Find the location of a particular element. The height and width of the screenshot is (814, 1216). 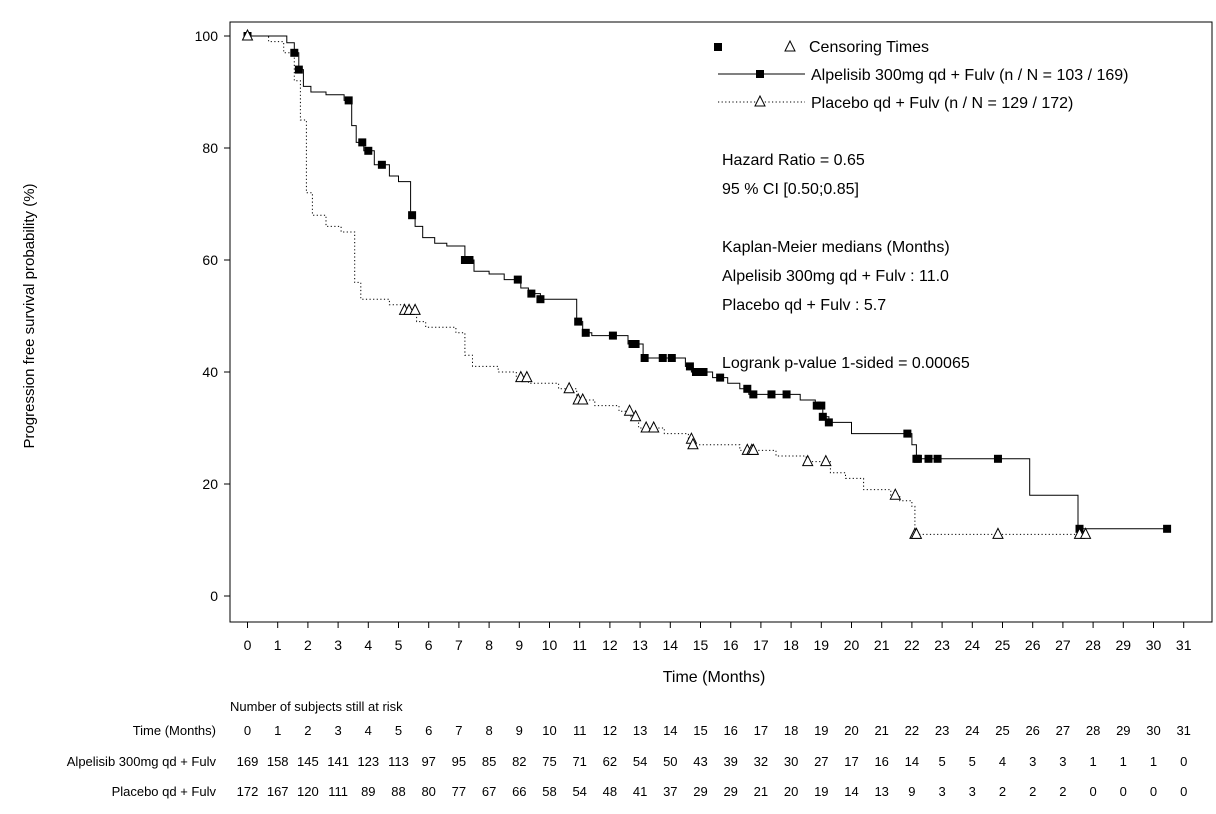

annotation-text: 95 % CI [0.50;0.85] is located at coordinates (790, 189).